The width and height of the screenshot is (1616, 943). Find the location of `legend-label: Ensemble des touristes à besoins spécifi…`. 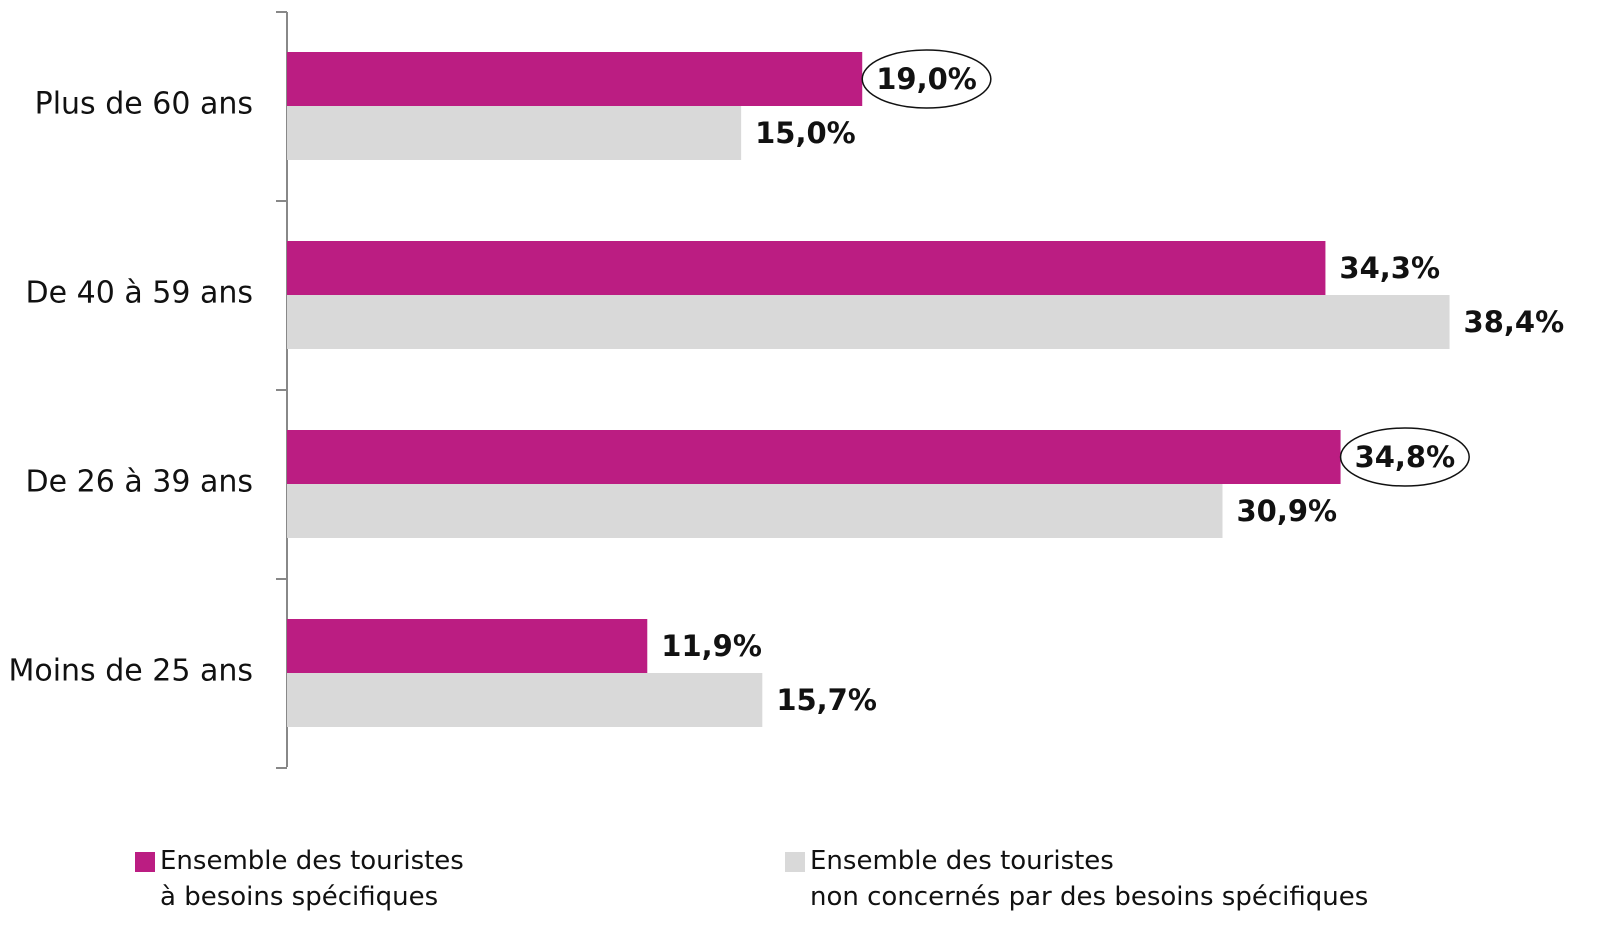

legend-label: Ensemble des touristes à besoins spécifi… is located at coordinates (312, 879).